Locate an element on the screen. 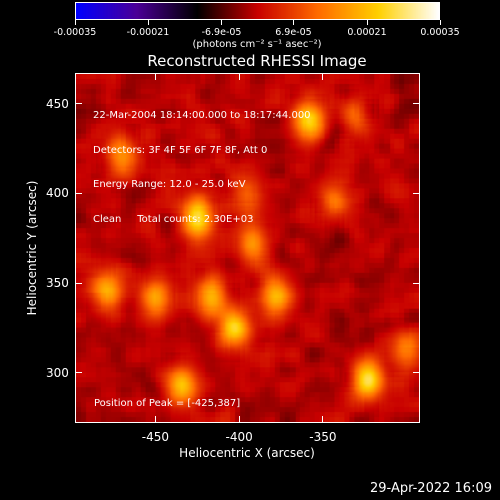 The height and width of the screenshot is (500, 500). y-tick-label: 300 is located at coordinates (57, 372).